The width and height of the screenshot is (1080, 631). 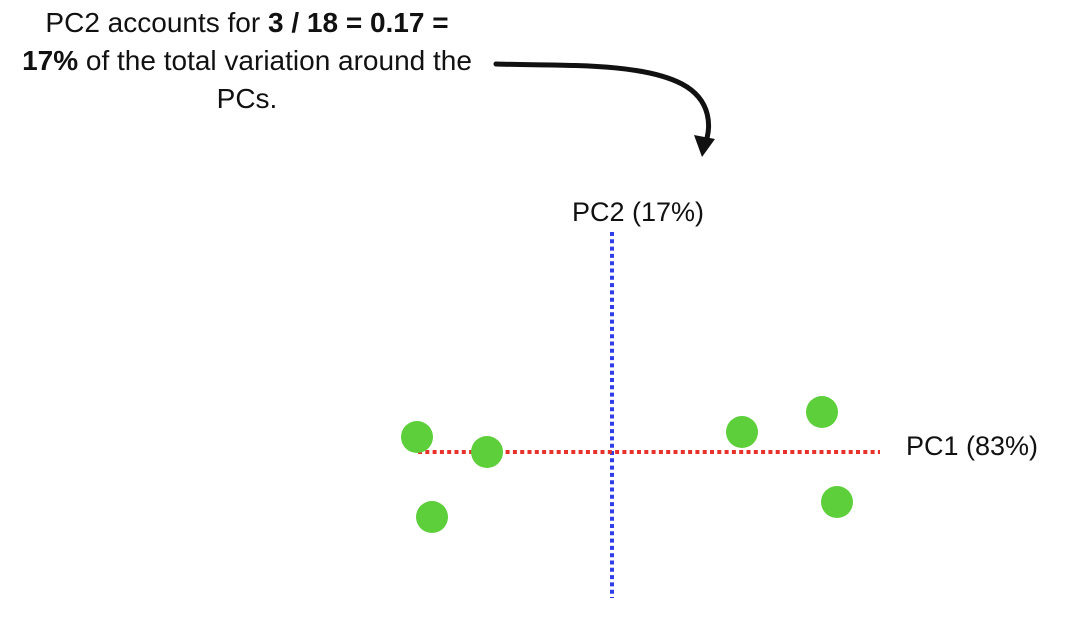 I want to click on pc1-axis-label: PC1 (83%), so click(x=972, y=446).